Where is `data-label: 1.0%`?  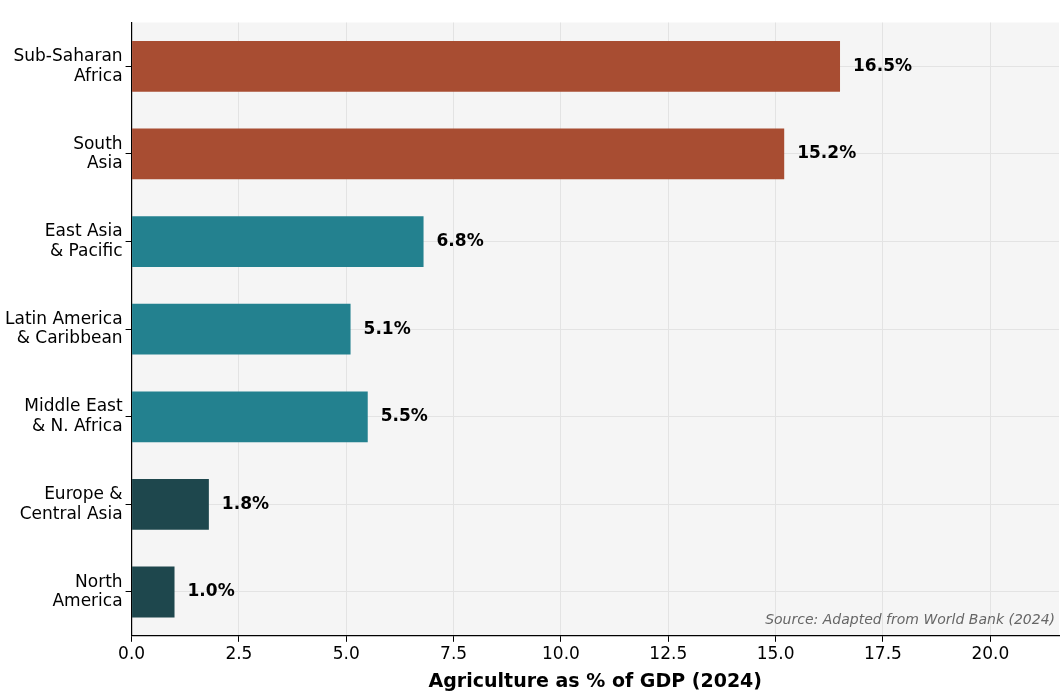 data-label: 1.0% is located at coordinates (211, 590).